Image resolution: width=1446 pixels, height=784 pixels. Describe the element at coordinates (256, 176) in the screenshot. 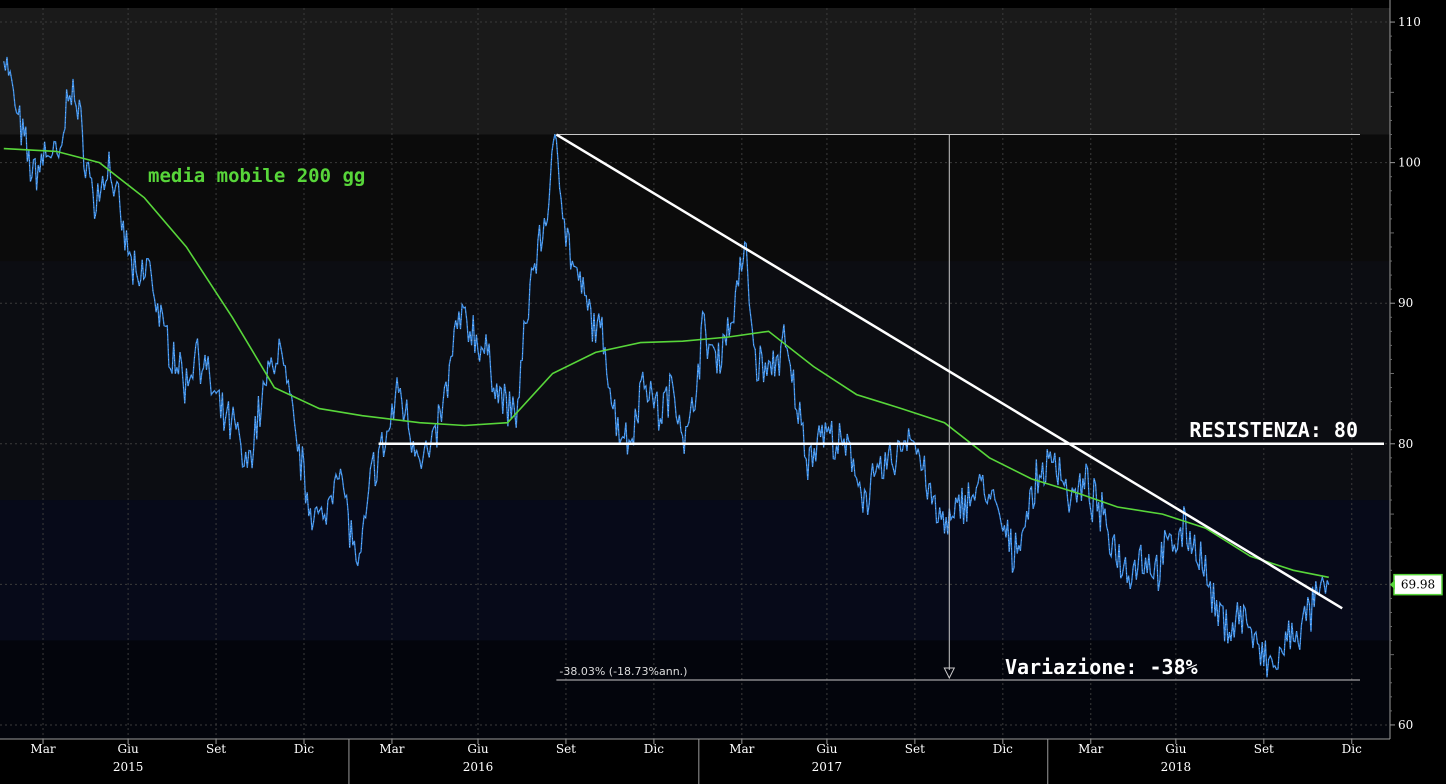

I see `moving-average-label: media mobile 200 gg` at that location.